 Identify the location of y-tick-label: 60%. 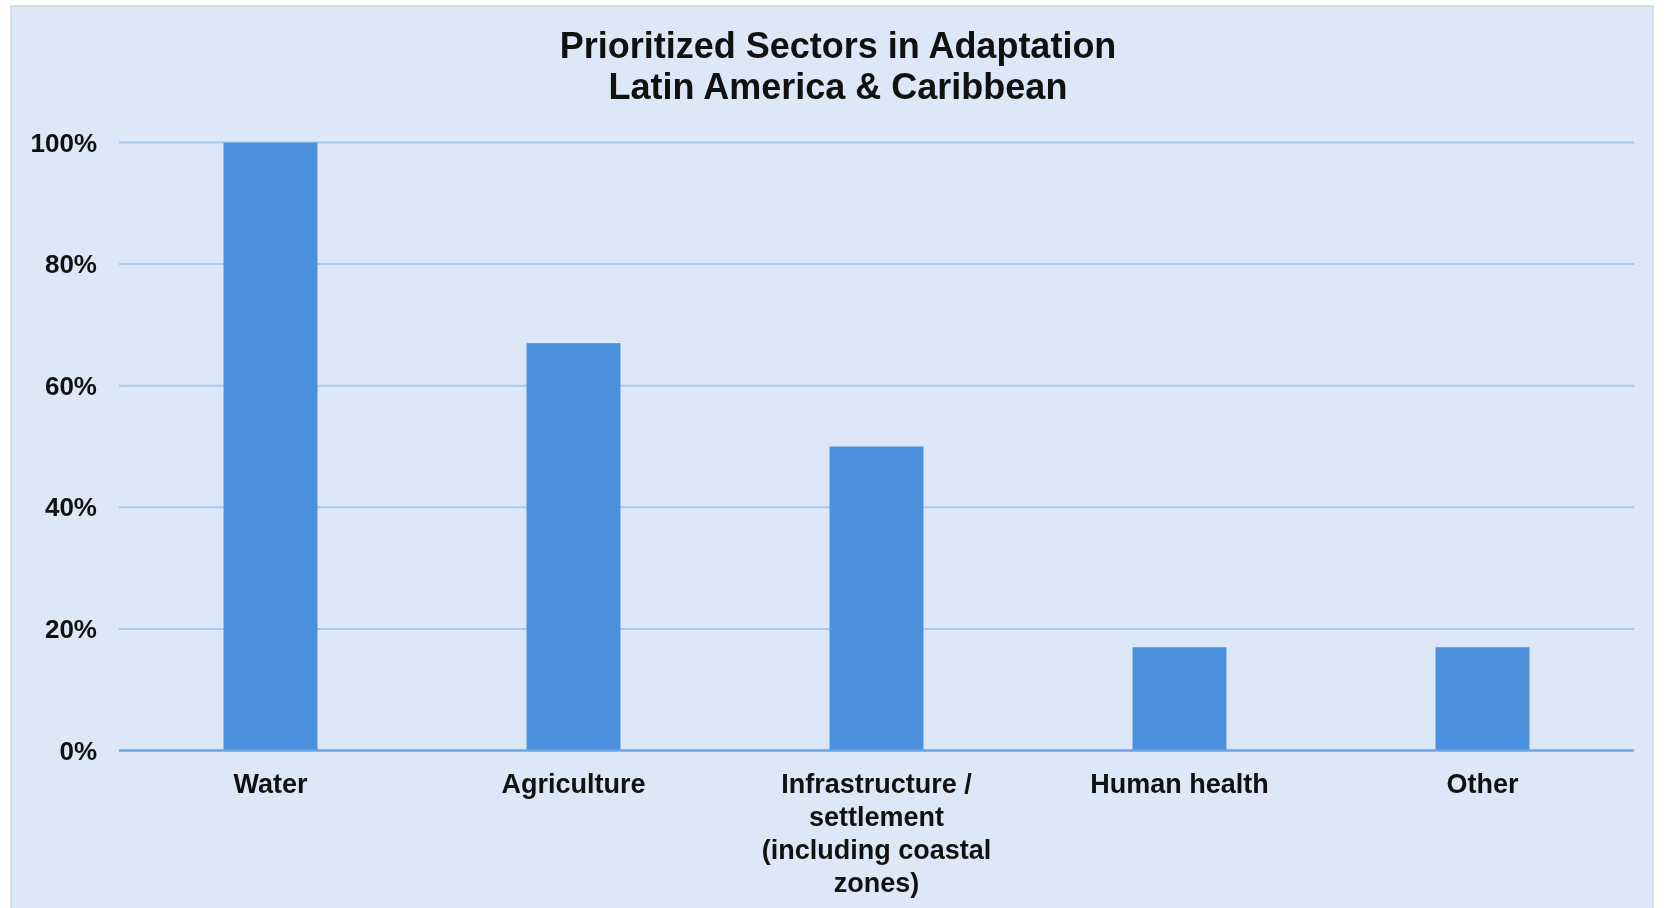
(70, 385).